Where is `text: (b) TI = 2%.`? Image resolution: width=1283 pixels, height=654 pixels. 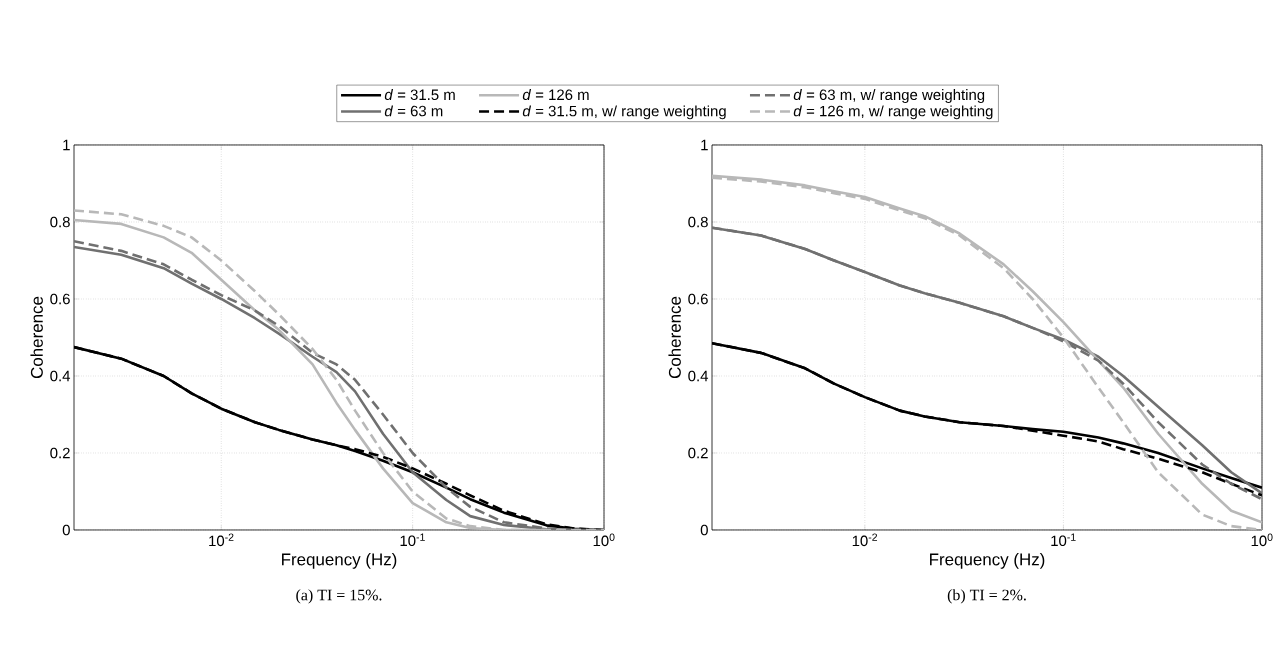 text: (b) TI = 2%. is located at coordinates (986, 596).